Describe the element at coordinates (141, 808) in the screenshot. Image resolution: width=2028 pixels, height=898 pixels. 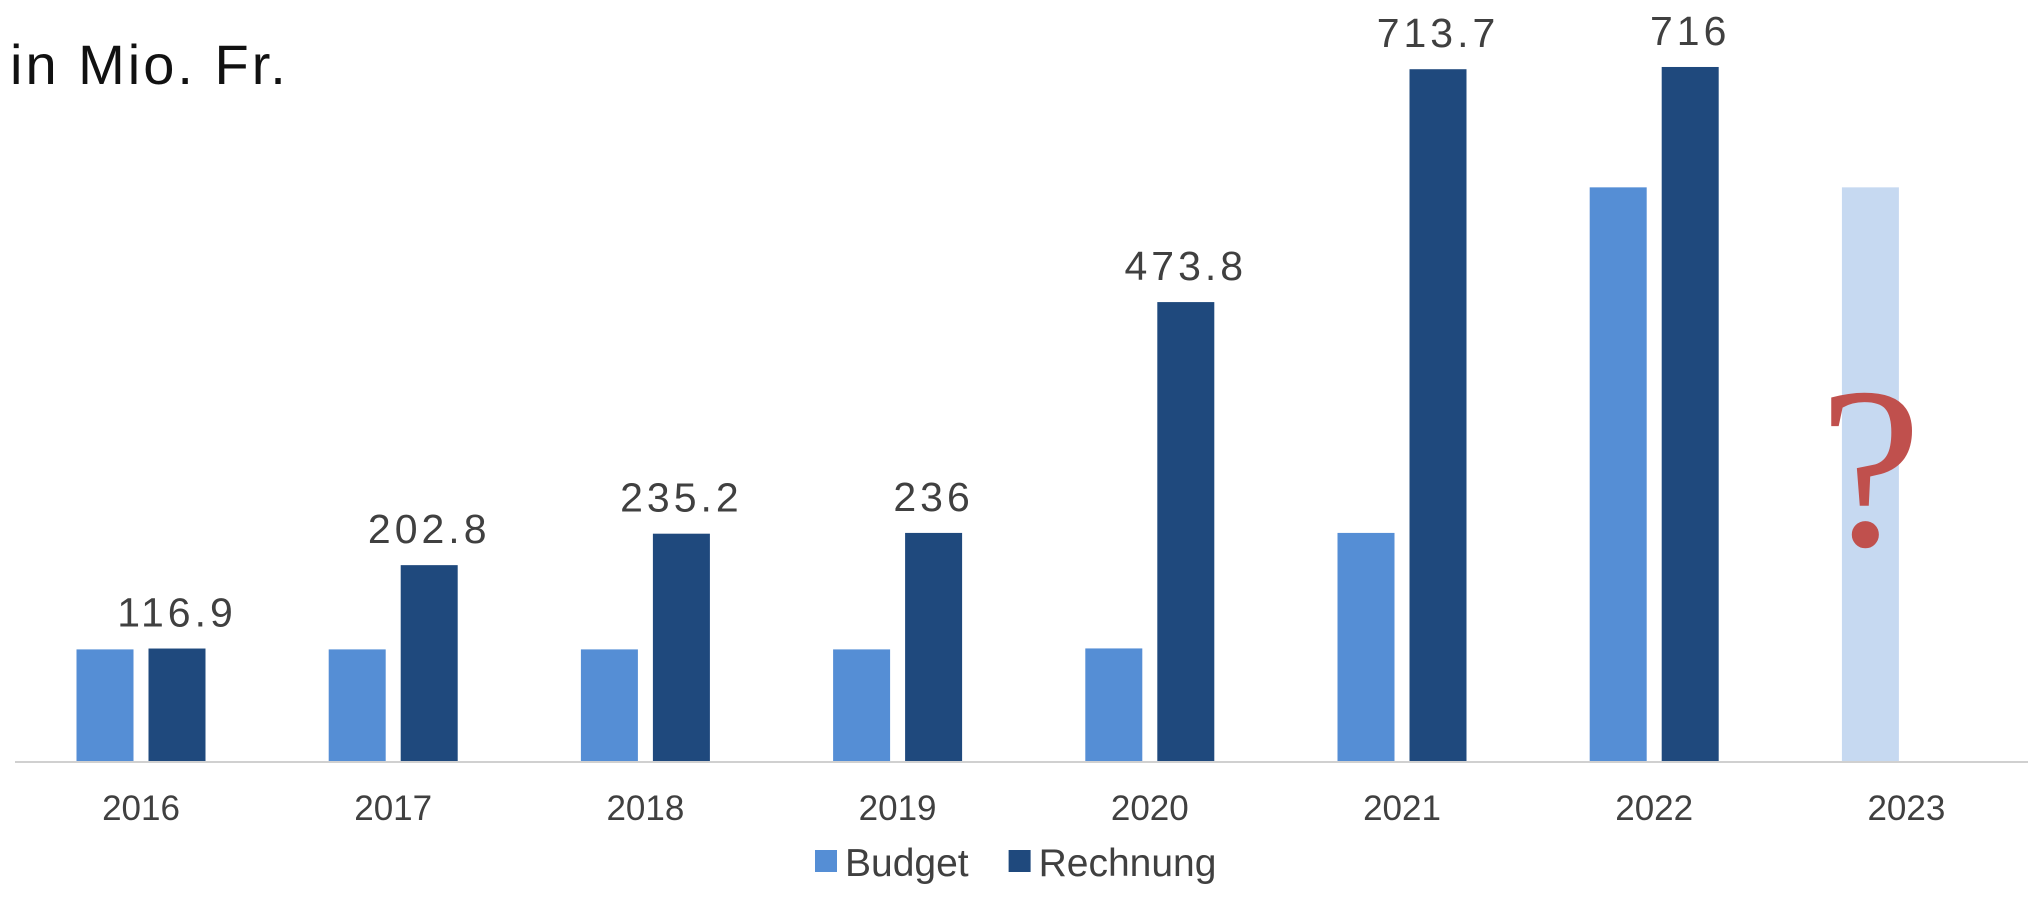
I see `x-tick-label: 2016` at that location.